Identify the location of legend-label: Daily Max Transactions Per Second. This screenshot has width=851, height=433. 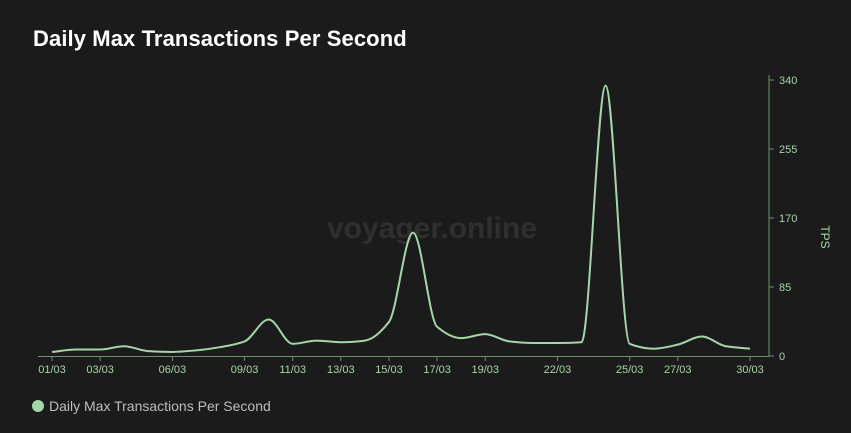
(160, 406).